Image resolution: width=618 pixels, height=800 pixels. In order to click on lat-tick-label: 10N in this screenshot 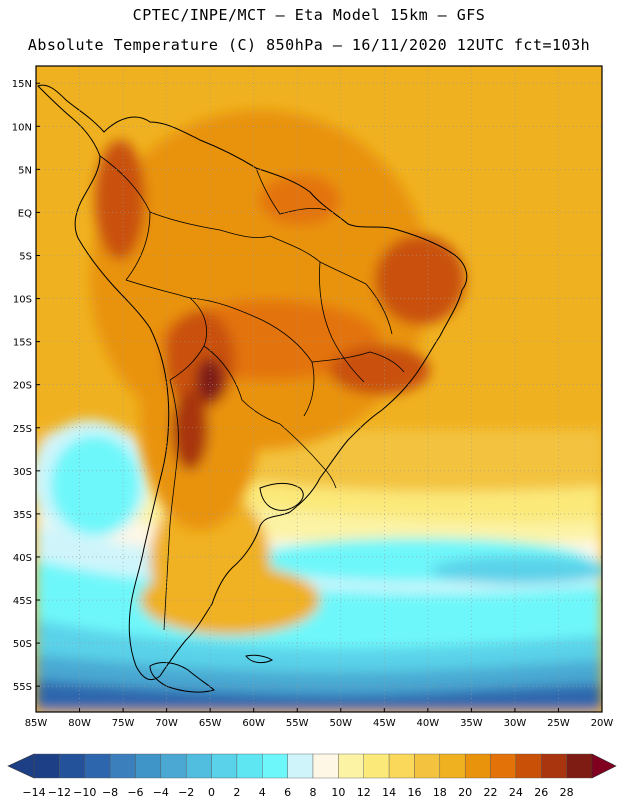, I will do `click(22, 127)`.